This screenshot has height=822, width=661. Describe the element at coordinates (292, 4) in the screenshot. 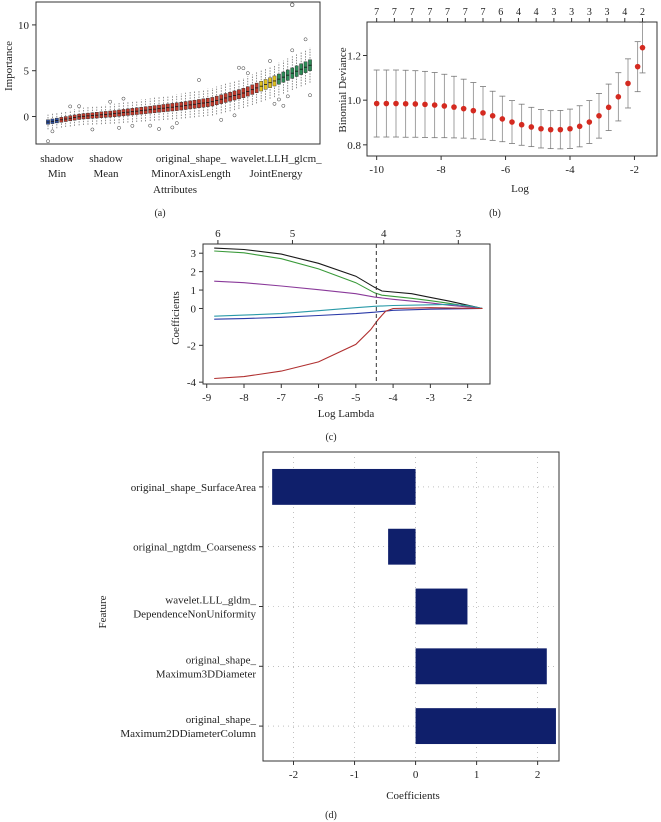

I see `panel-a-outlier-max` at that location.